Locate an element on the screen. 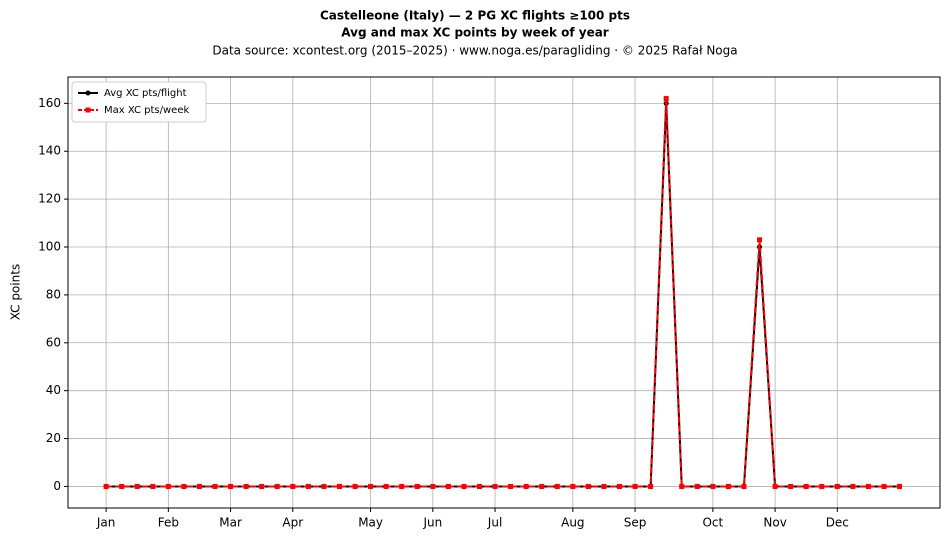 The image size is (950, 539). x-tick-label: Dec is located at coordinates (837, 523).